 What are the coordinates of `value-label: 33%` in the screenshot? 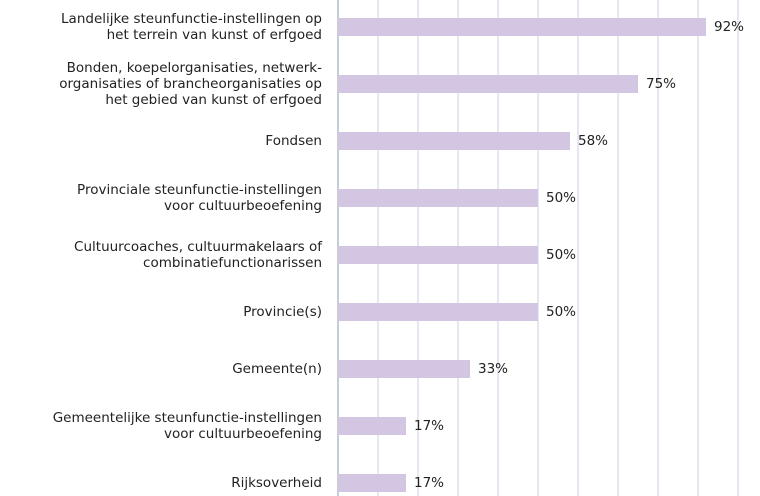 It's located at (493, 369).